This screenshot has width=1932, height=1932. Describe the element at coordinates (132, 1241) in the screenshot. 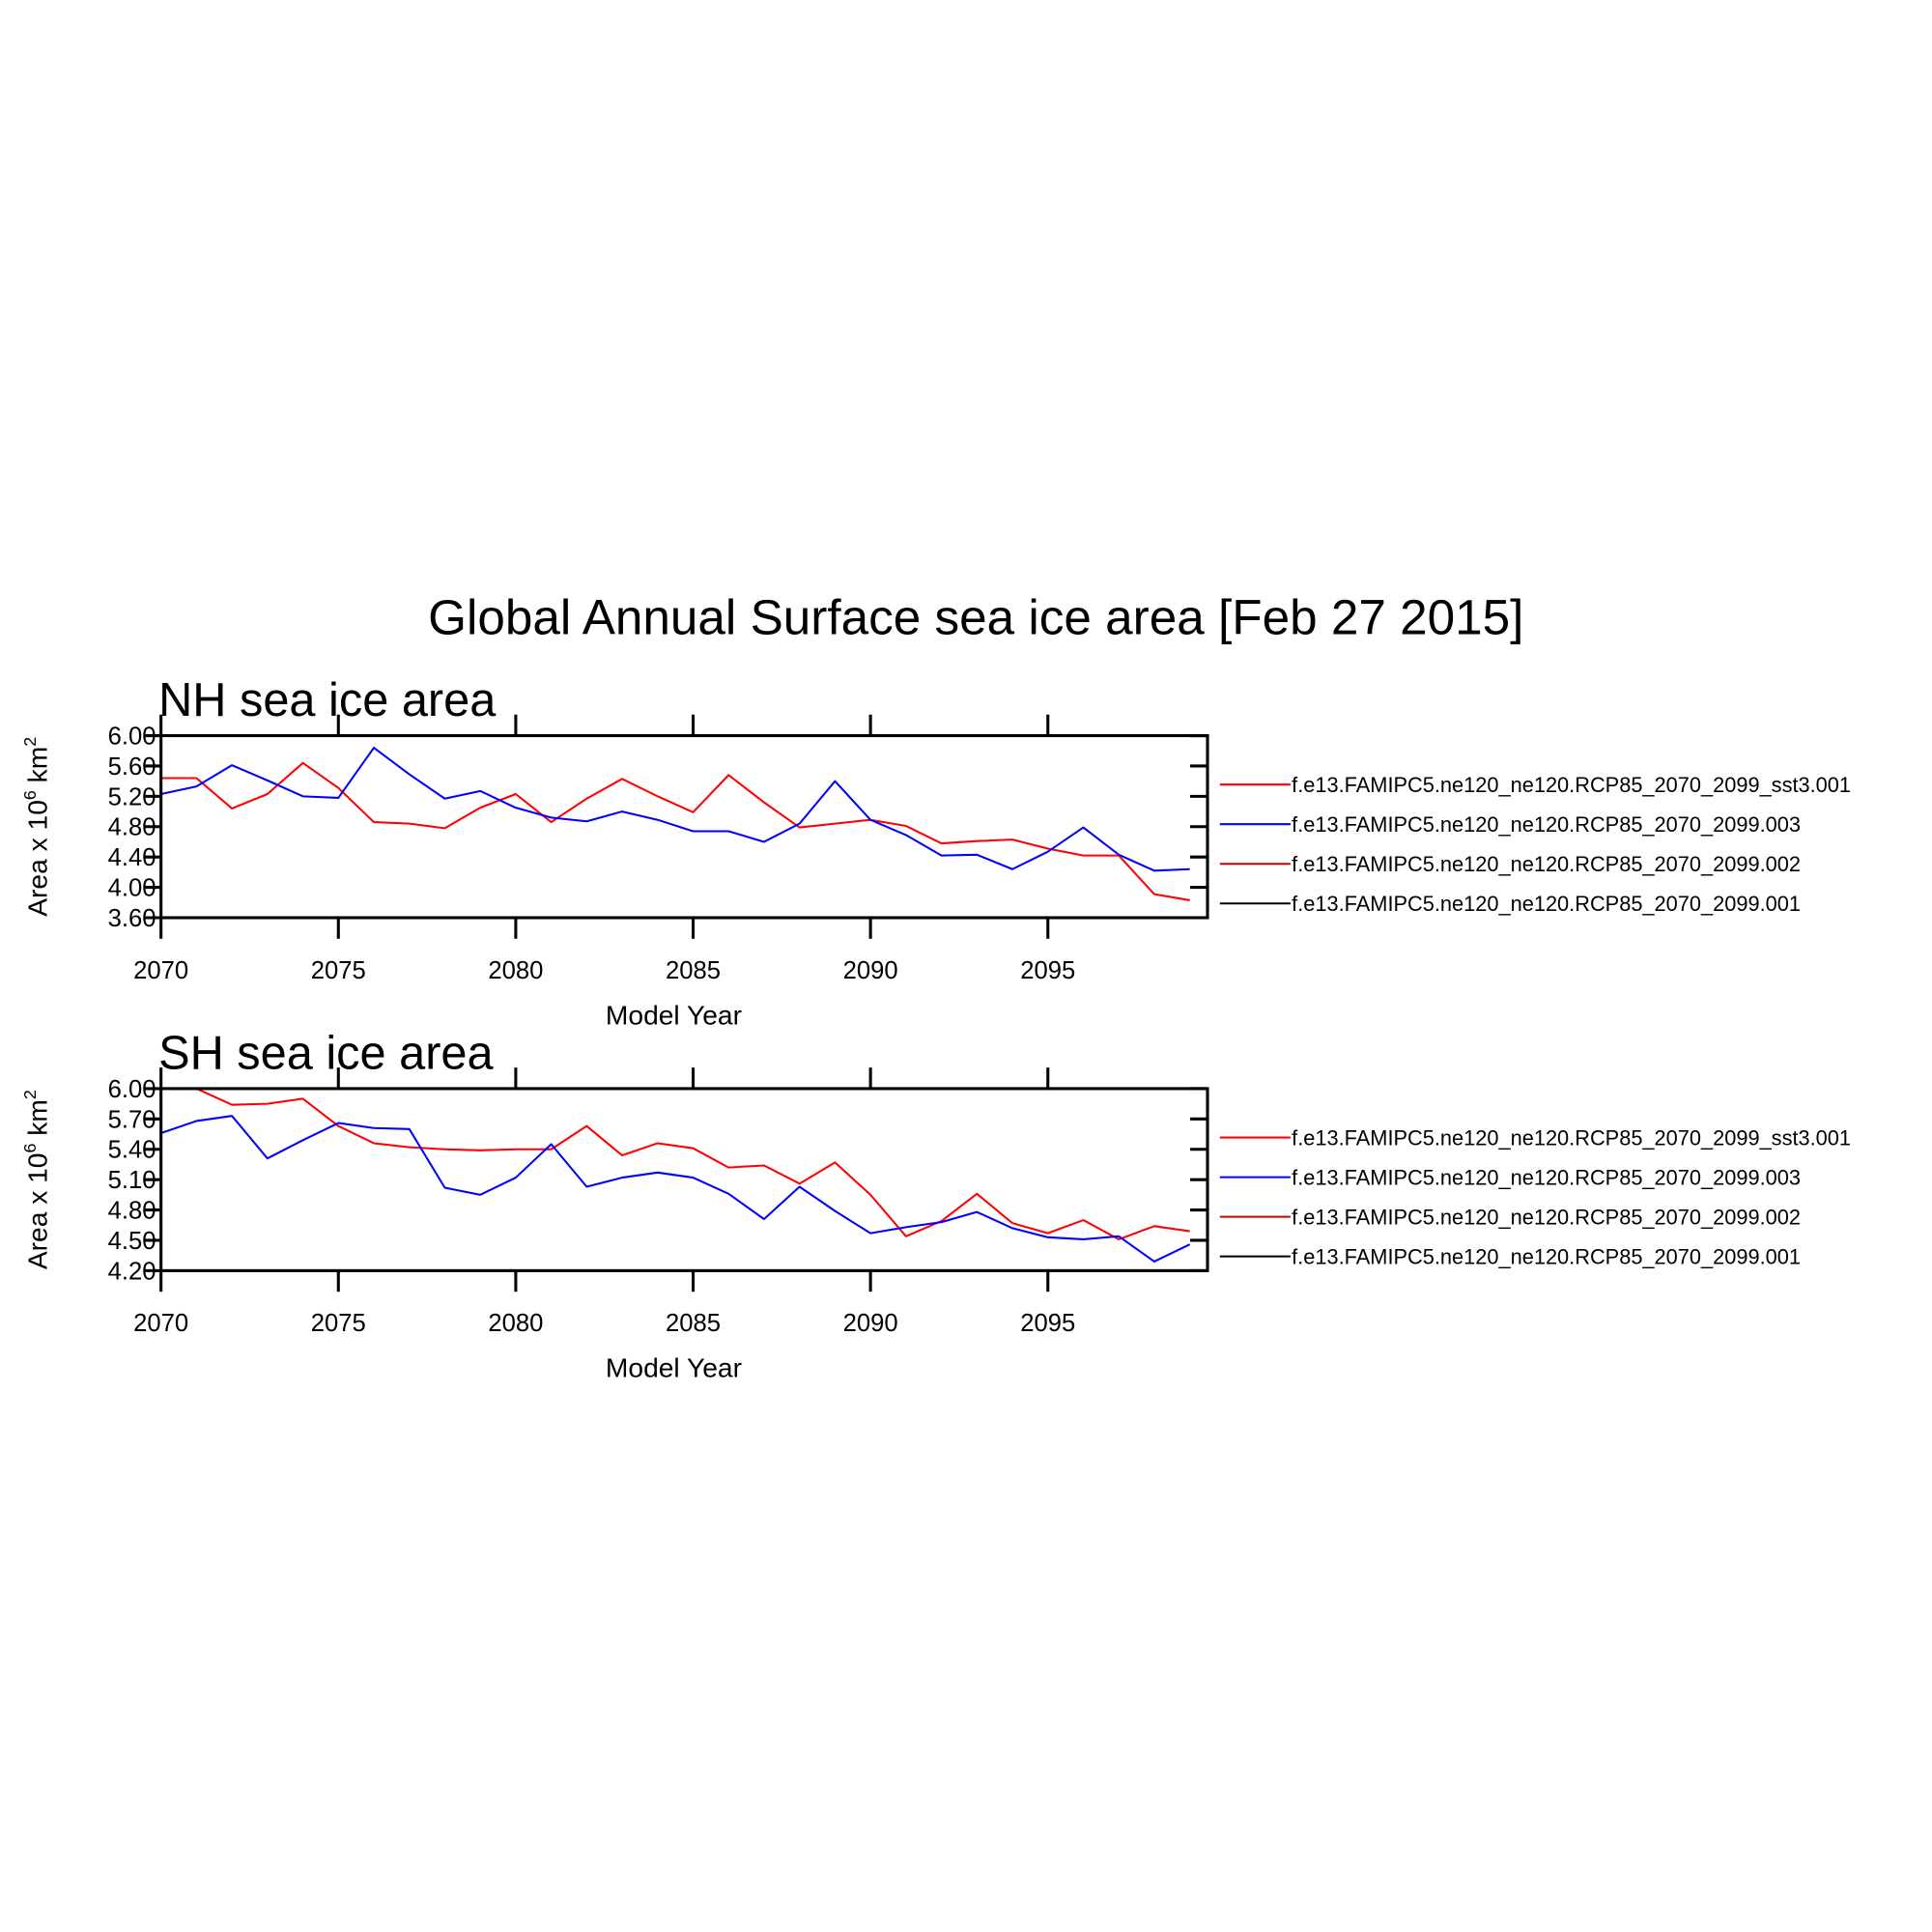

I see `y-tick-label: 4.50` at that location.